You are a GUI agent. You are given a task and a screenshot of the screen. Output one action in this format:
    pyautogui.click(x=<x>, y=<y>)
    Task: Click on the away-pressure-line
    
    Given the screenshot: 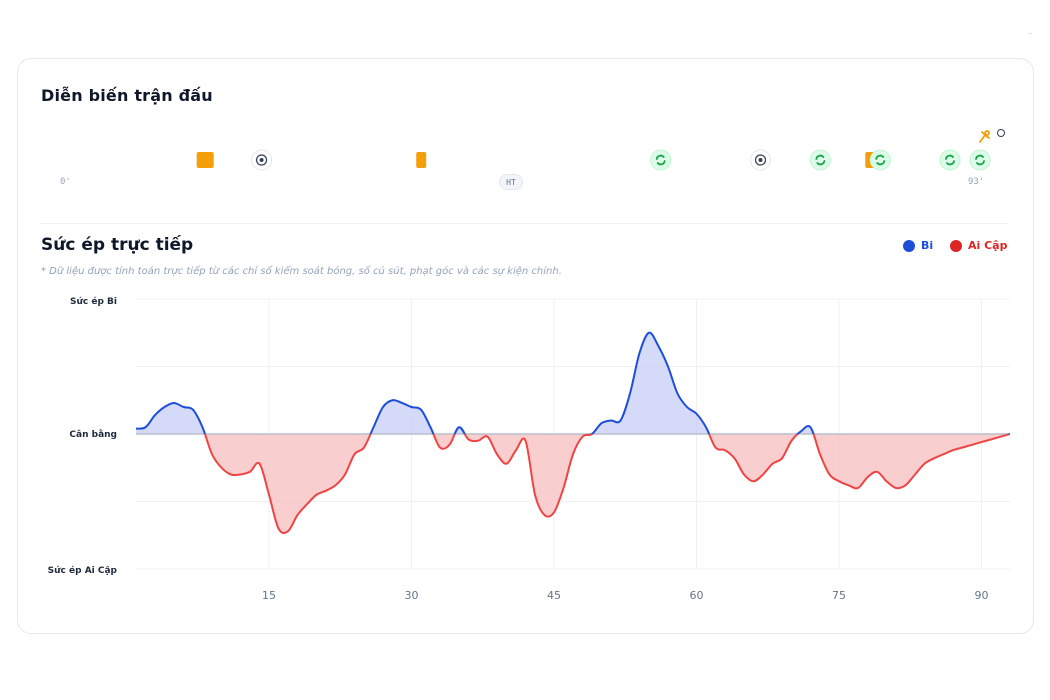 What is the action you would take?
    pyautogui.click(x=606, y=484)
    